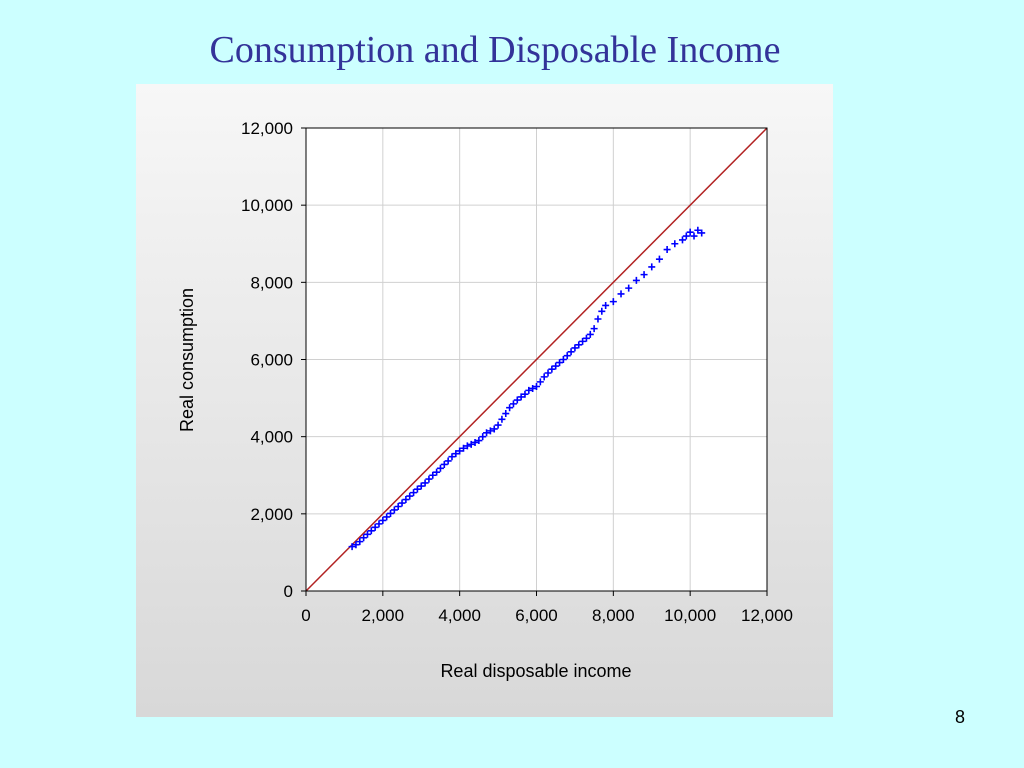 The width and height of the screenshot is (1024, 768). What do you see at coordinates (271, 282) in the screenshot?
I see `y-tick-label: 8,000` at bounding box center [271, 282].